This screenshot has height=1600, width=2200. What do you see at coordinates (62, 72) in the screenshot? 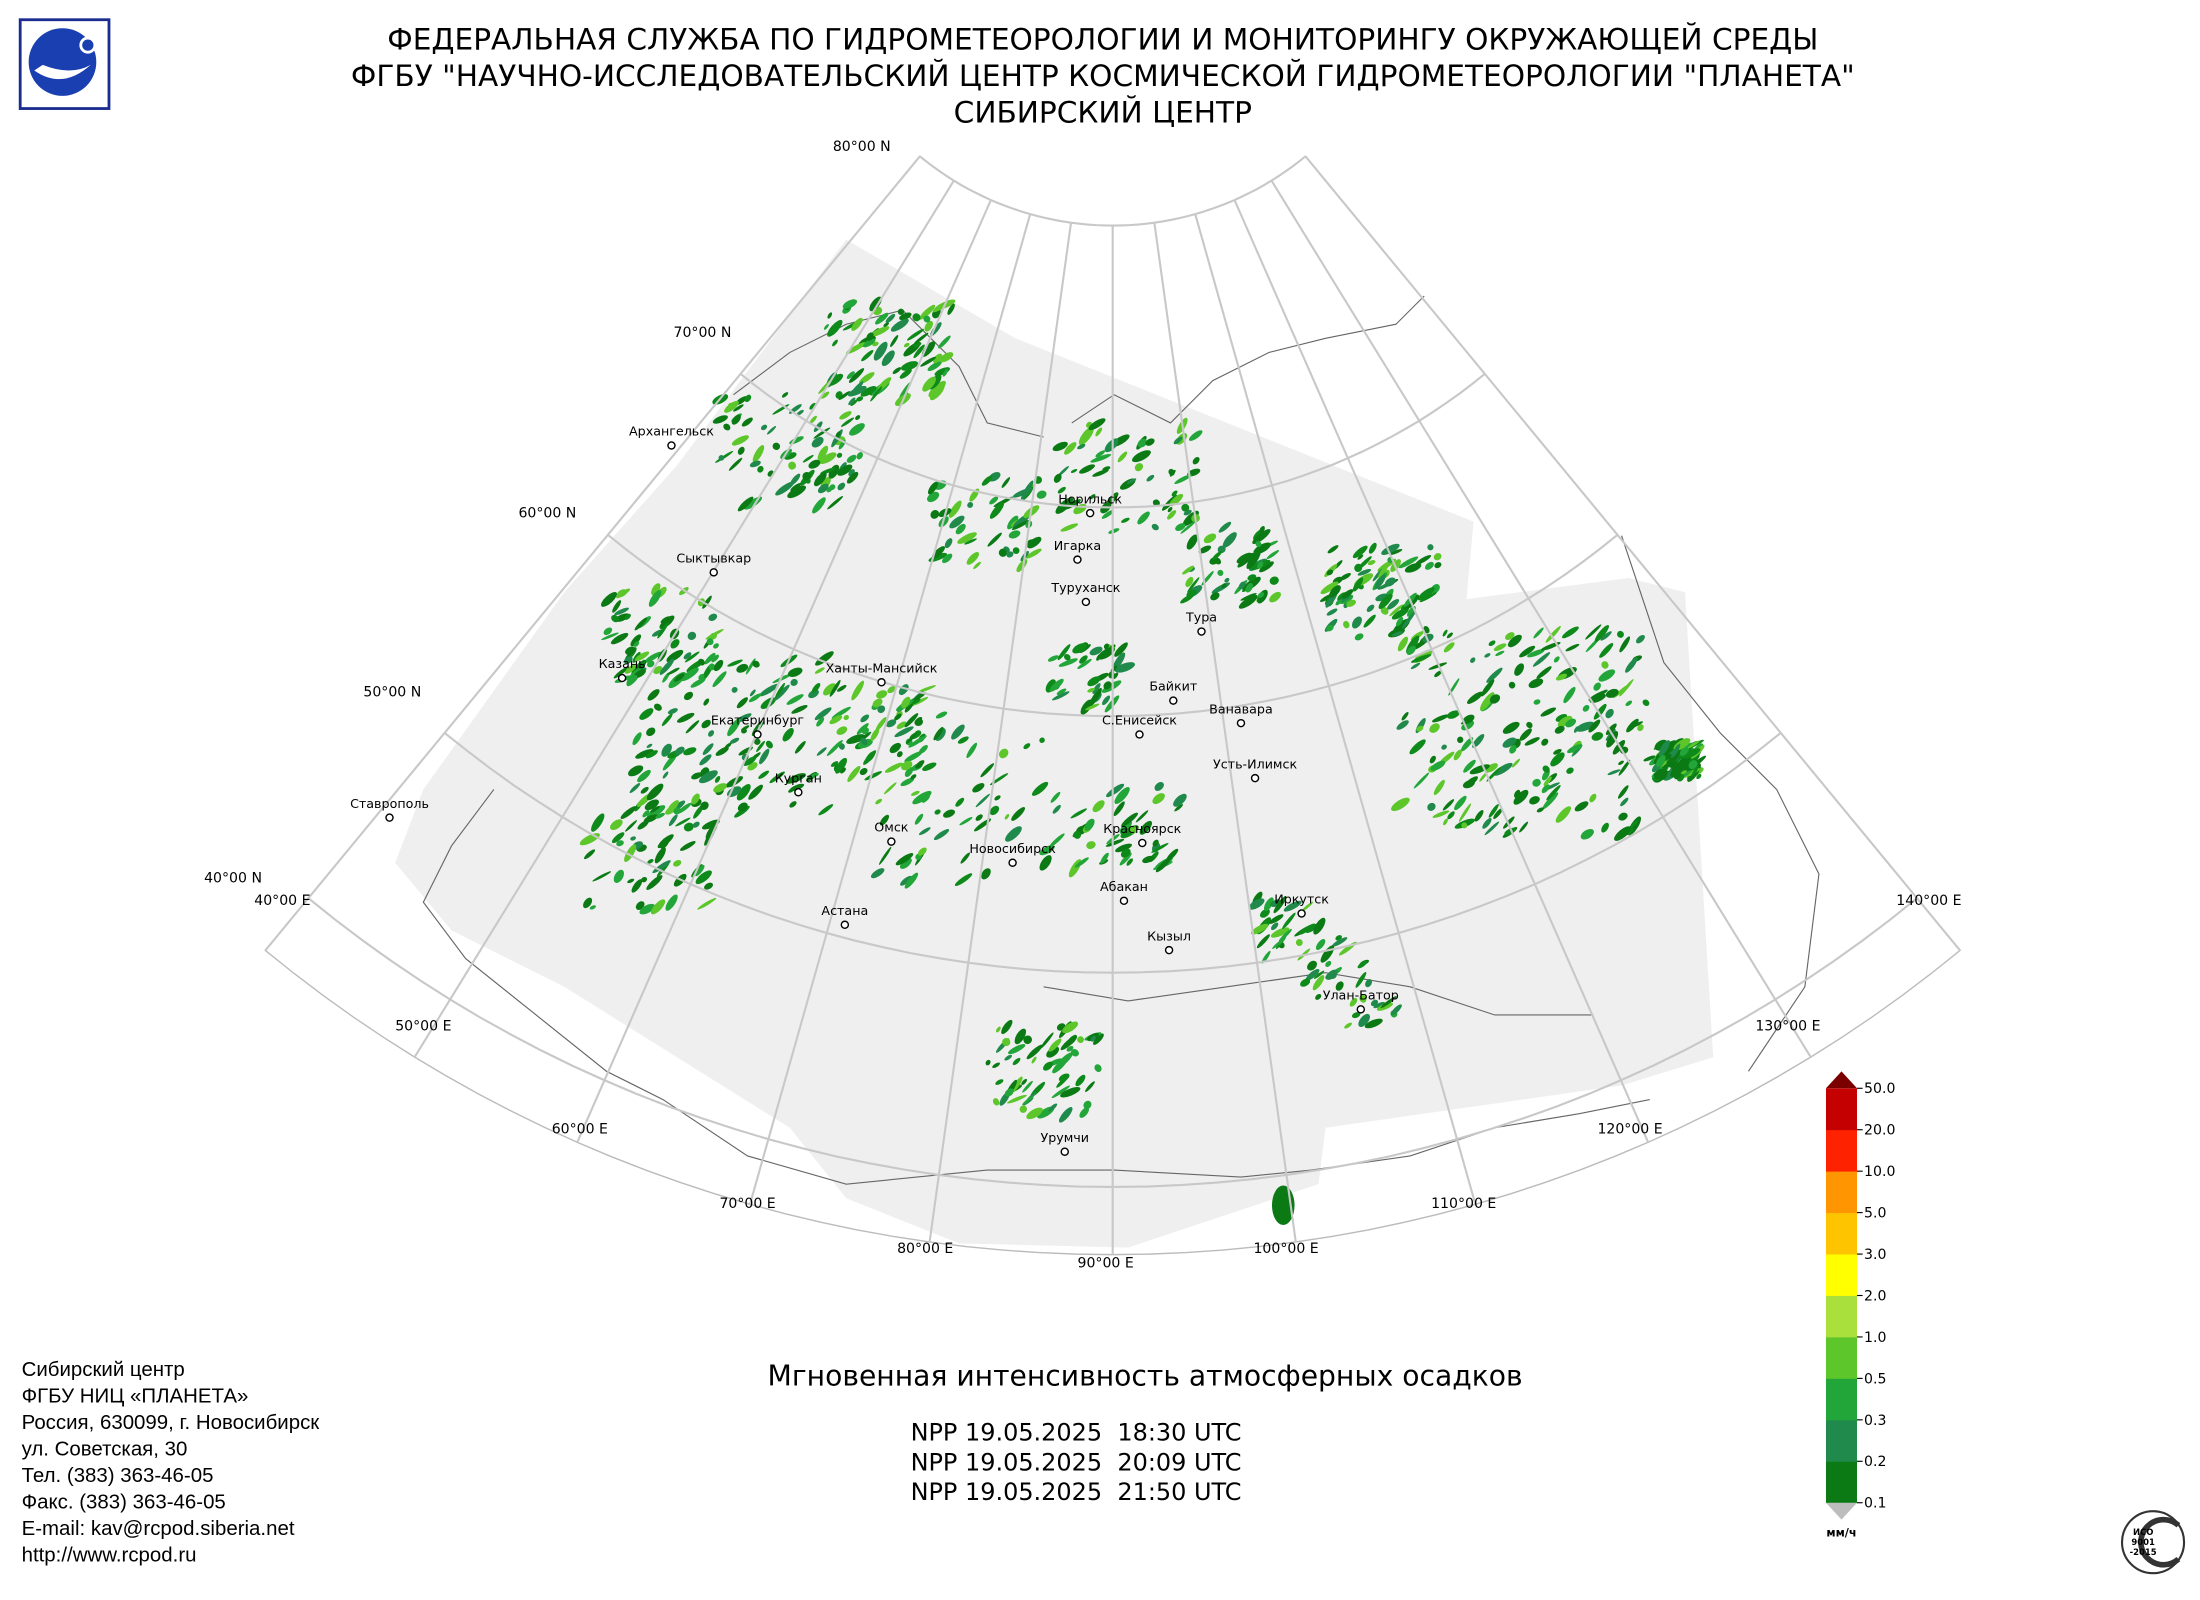
I see `logo-orbit` at bounding box center [62, 72].